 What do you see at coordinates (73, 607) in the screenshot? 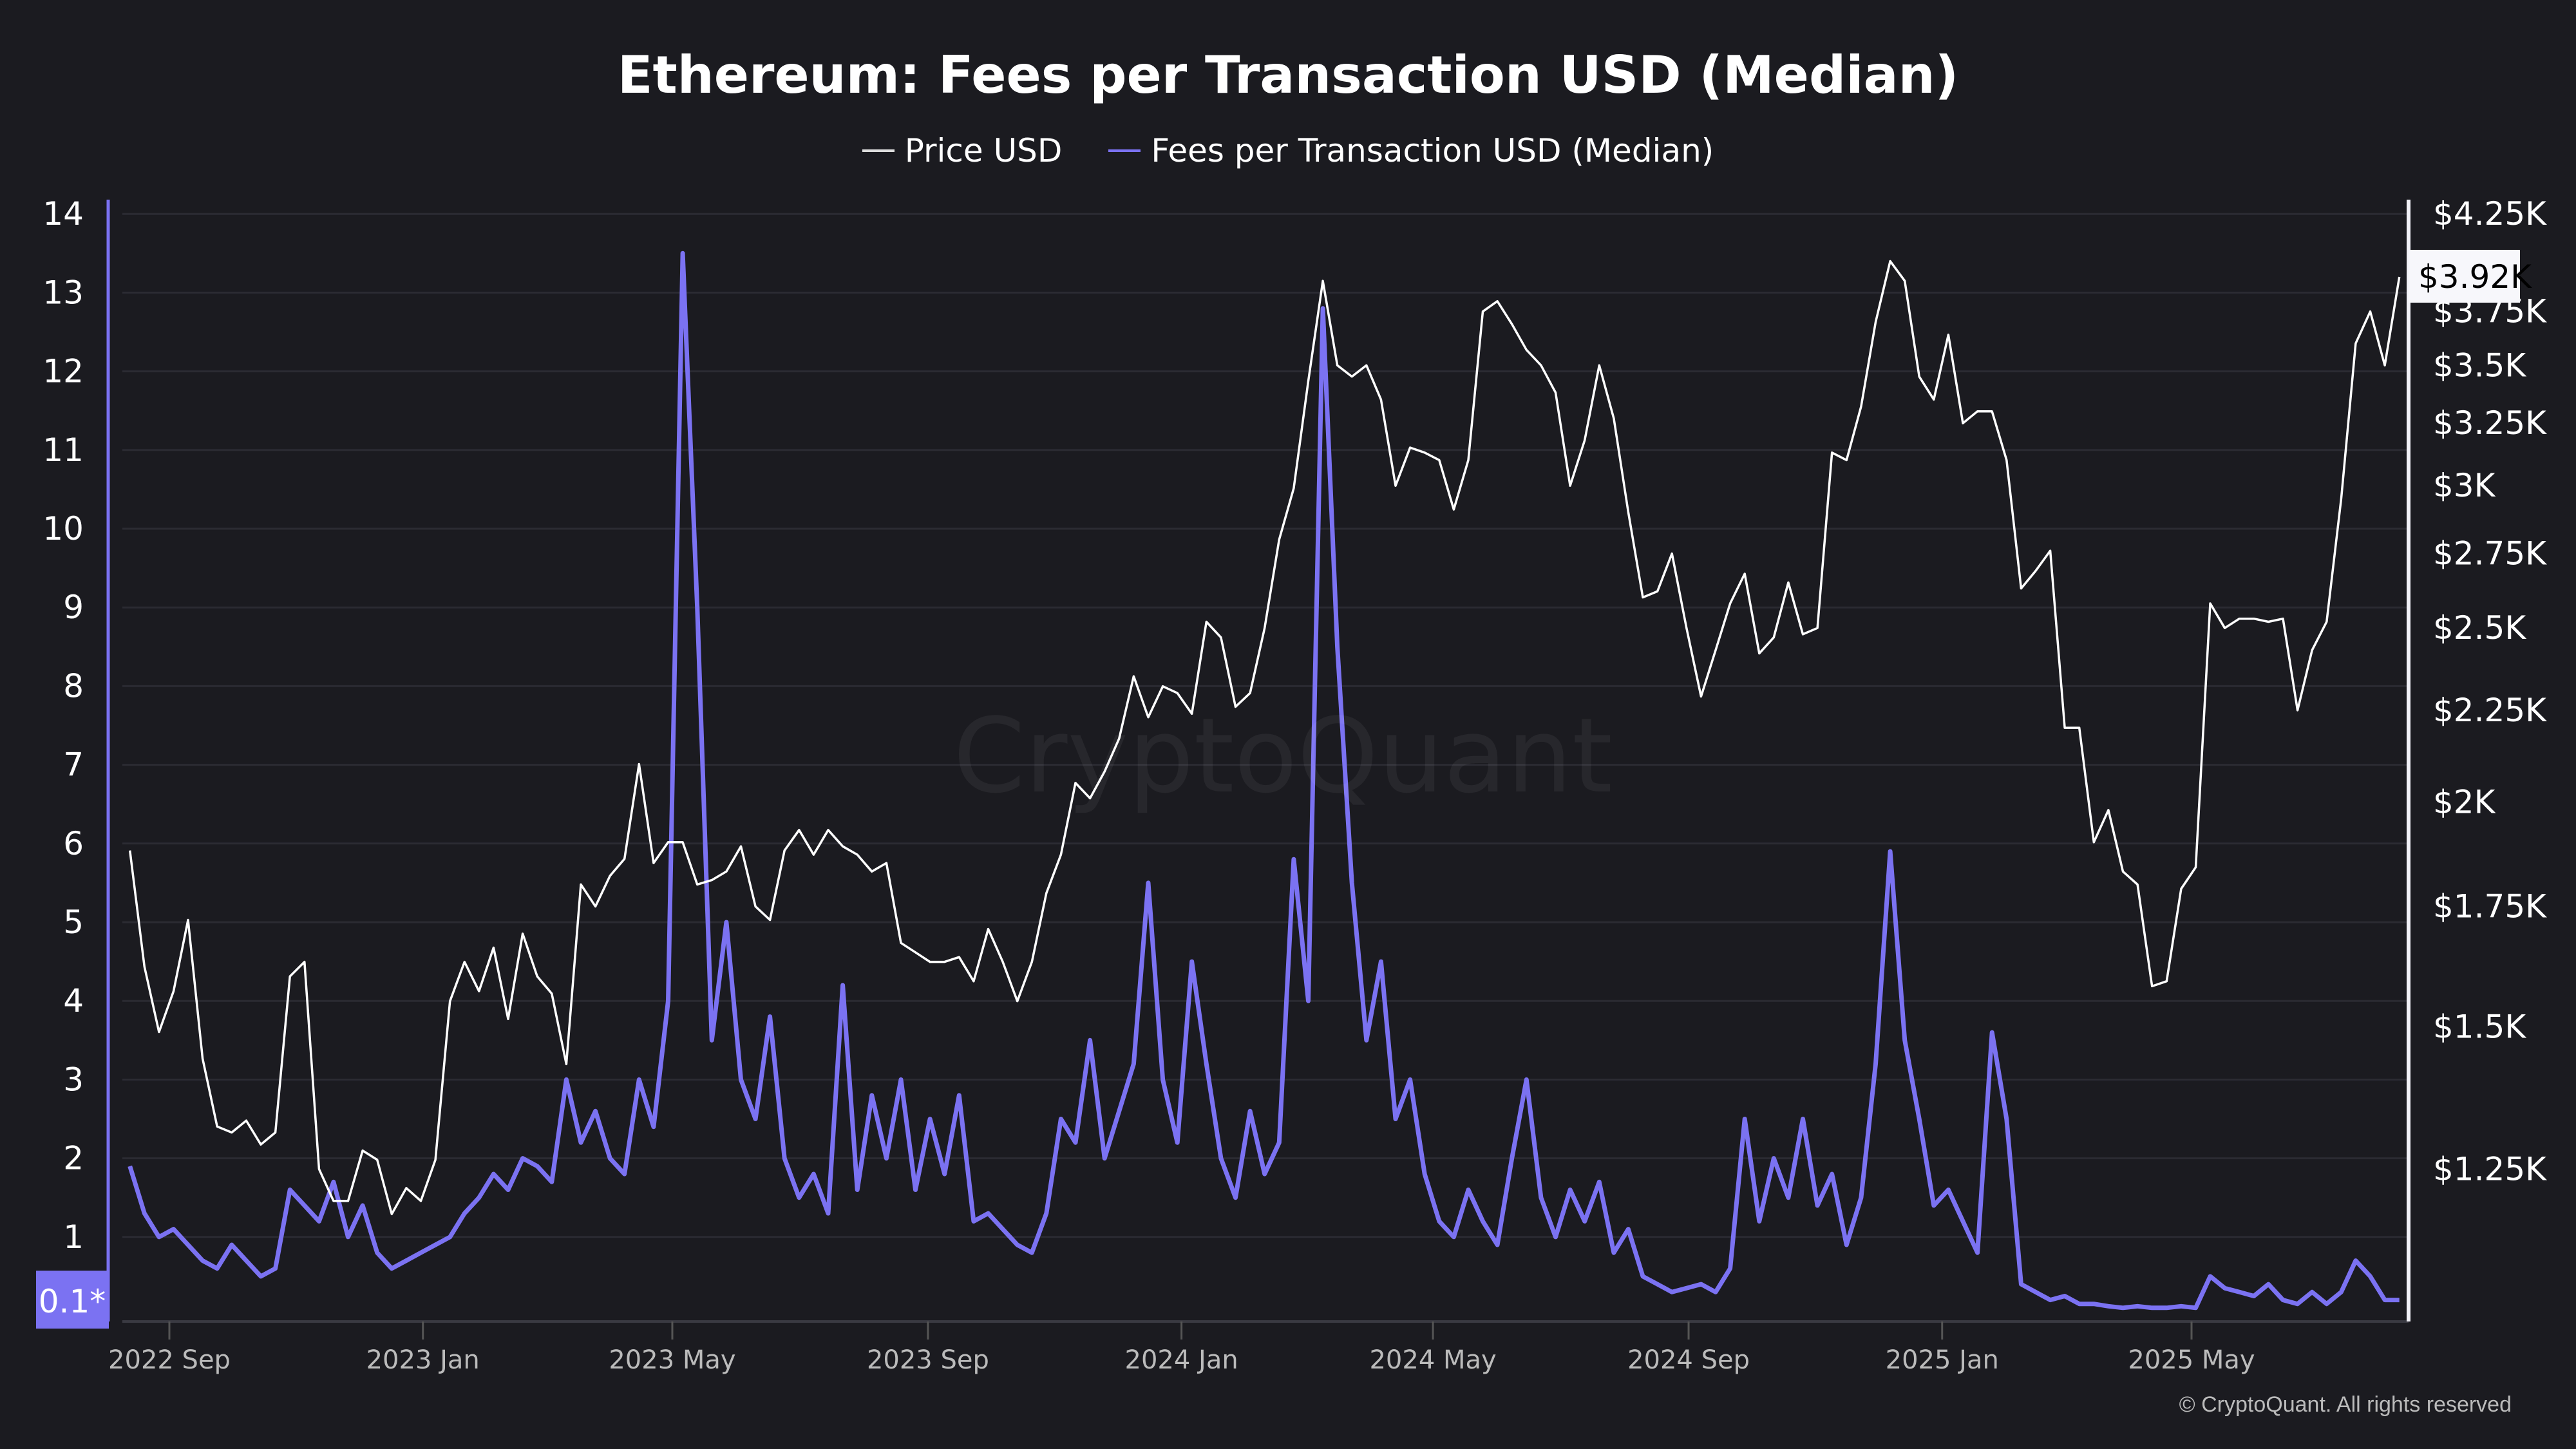
I see `left-tick-label: 9` at bounding box center [73, 607].